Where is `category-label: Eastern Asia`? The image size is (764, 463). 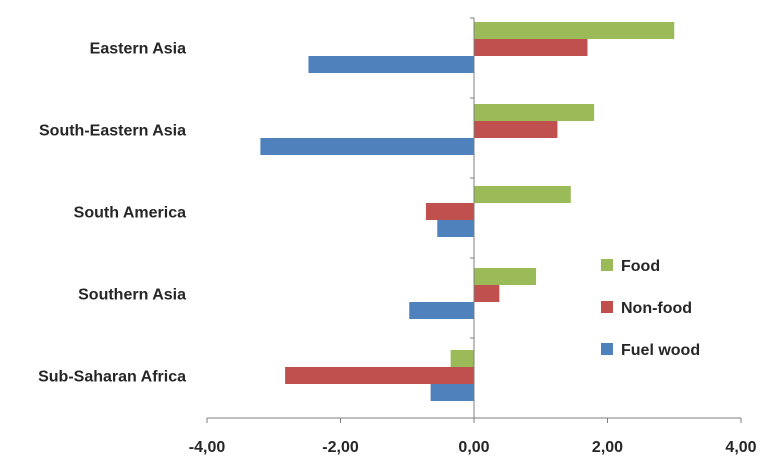
category-label: Eastern Asia is located at coordinates (138, 49).